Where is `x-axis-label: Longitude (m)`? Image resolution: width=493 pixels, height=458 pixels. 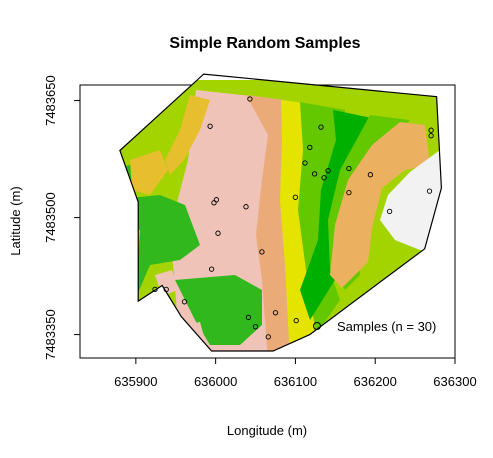 x-axis-label: Longitude (m) is located at coordinates (267, 430).